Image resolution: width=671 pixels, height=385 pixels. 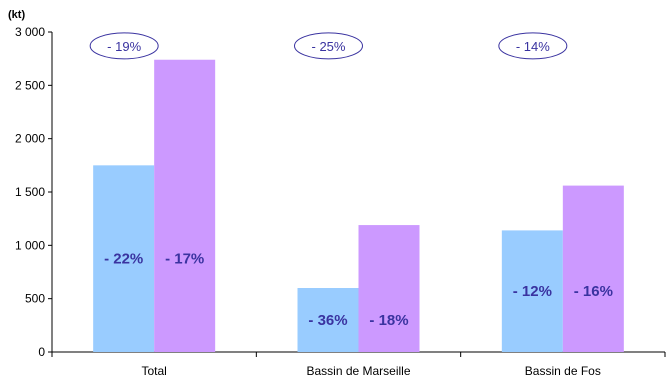 I want to click on y-tick-label: 3 000, so click(x=30, y=32).